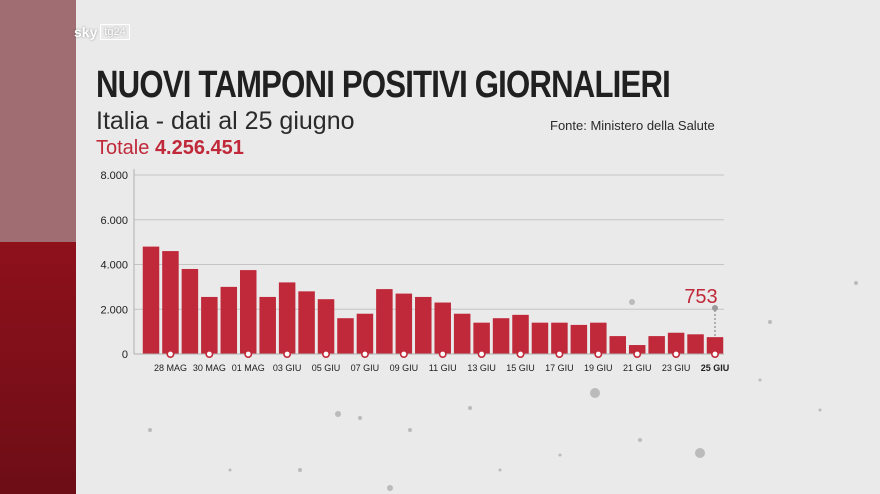  I want to click on logo-channel: tg24, so click(115, 32).